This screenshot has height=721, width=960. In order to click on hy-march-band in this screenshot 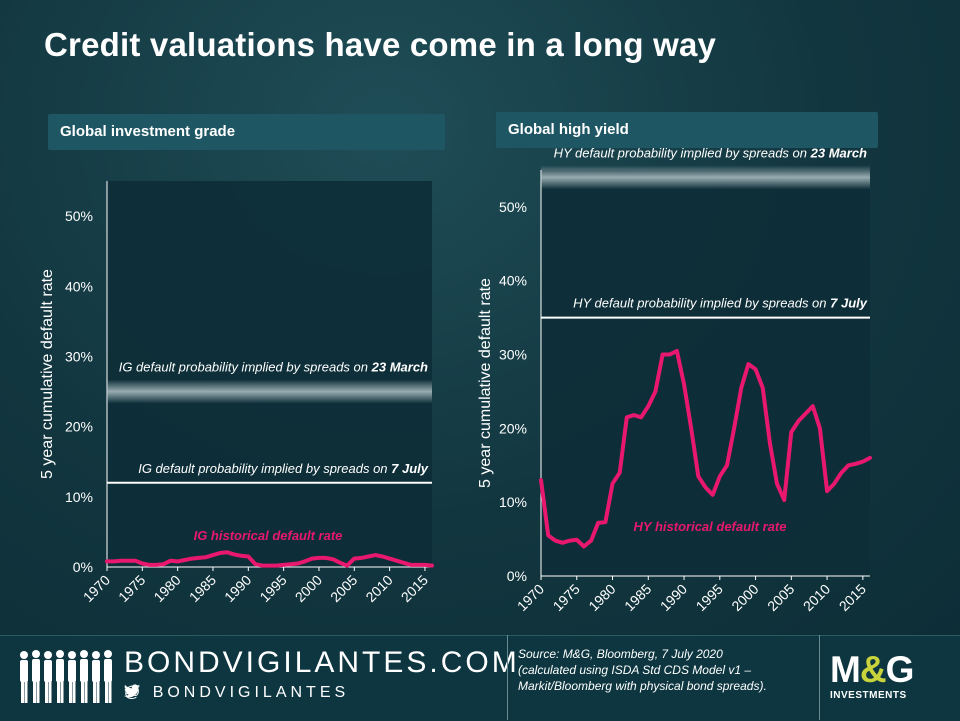, I will do `click(705, 177)`.